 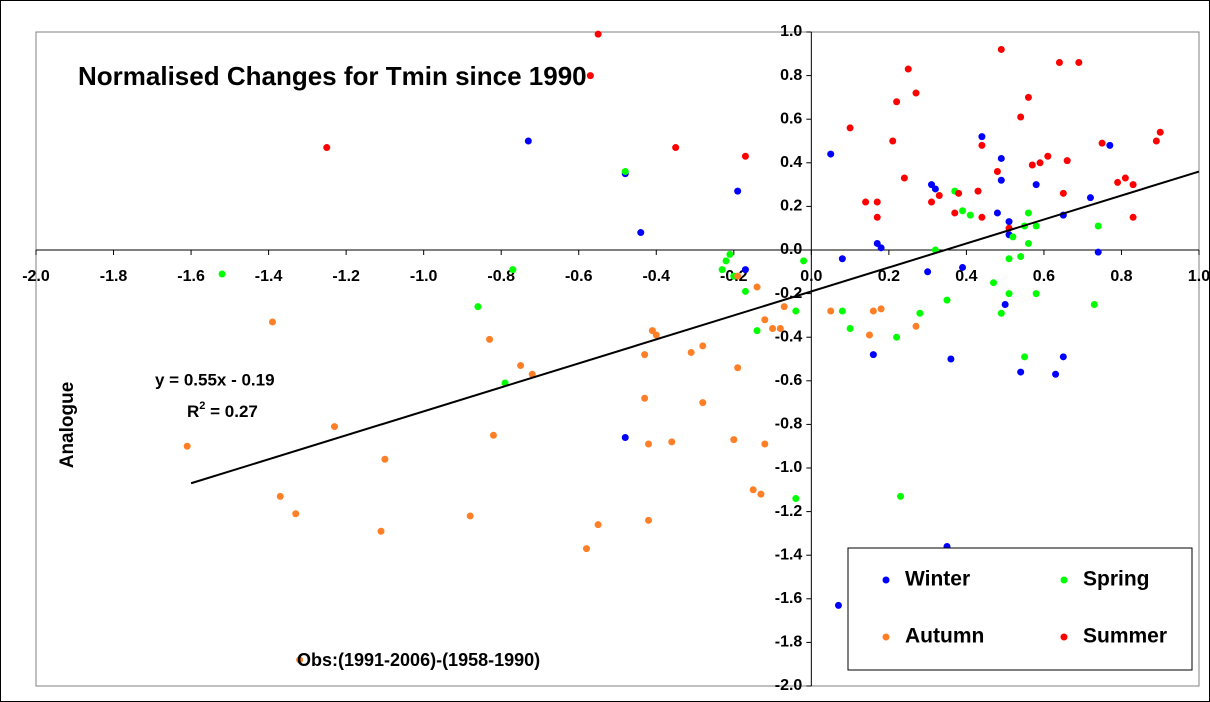 What do you see at coordinates (789, 554) in the screenshot?
I see `y-tick-label: -1.4` at bounding box center [789, 554].